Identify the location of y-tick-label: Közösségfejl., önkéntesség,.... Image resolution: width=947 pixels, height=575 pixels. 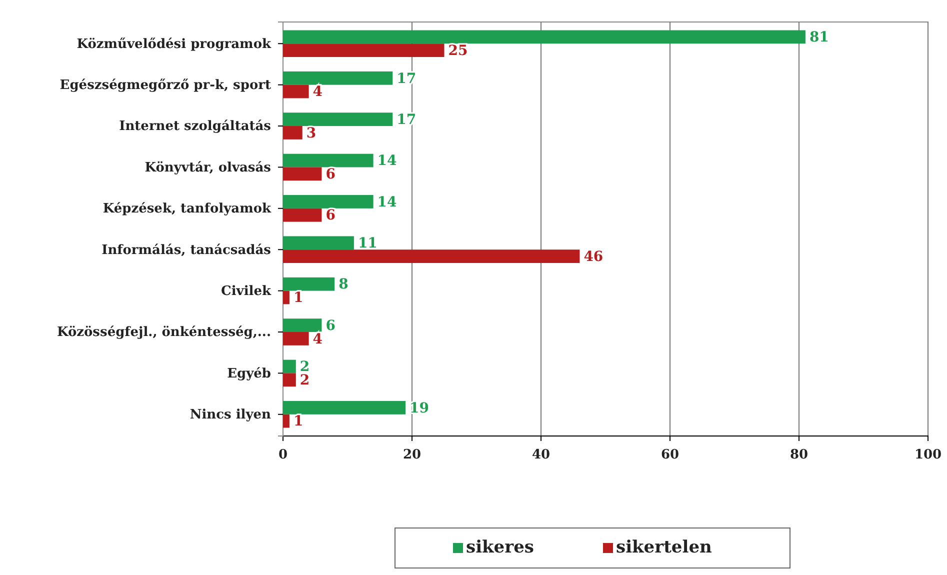
(163, 332).